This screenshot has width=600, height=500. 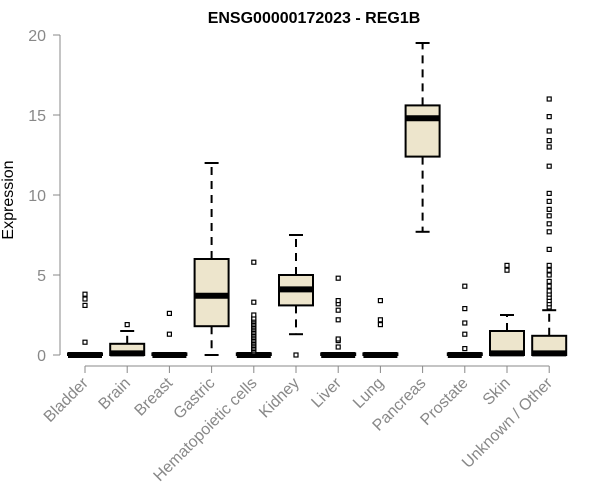 I want to click on box-lung, so click(x=380, y=328).